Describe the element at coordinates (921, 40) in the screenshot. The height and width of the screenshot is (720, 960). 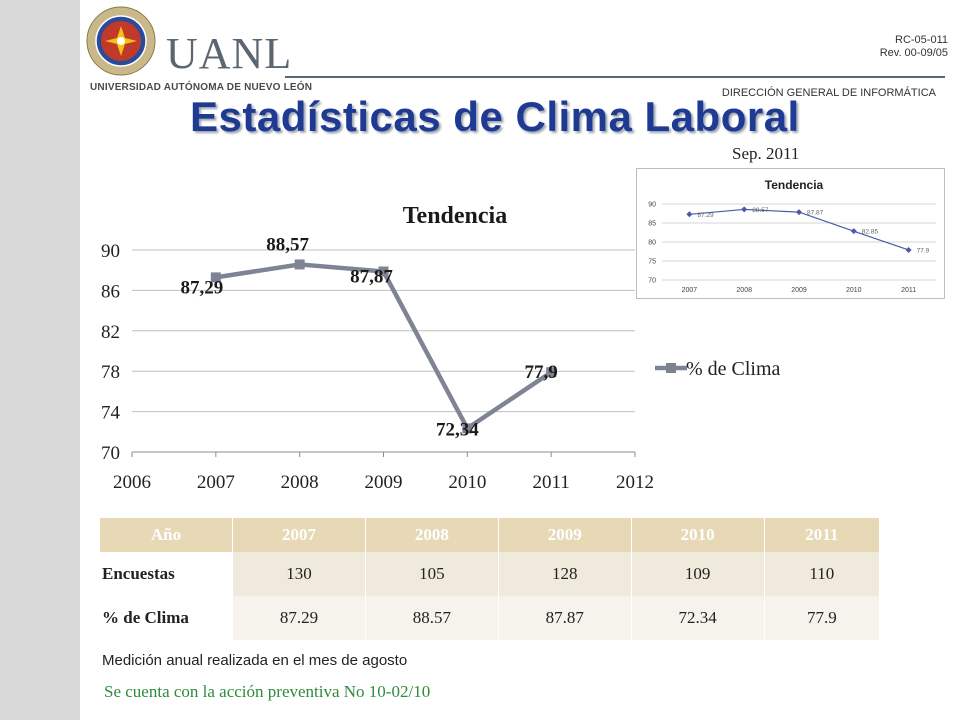
I see `document-code: RC-05-011` at that location.